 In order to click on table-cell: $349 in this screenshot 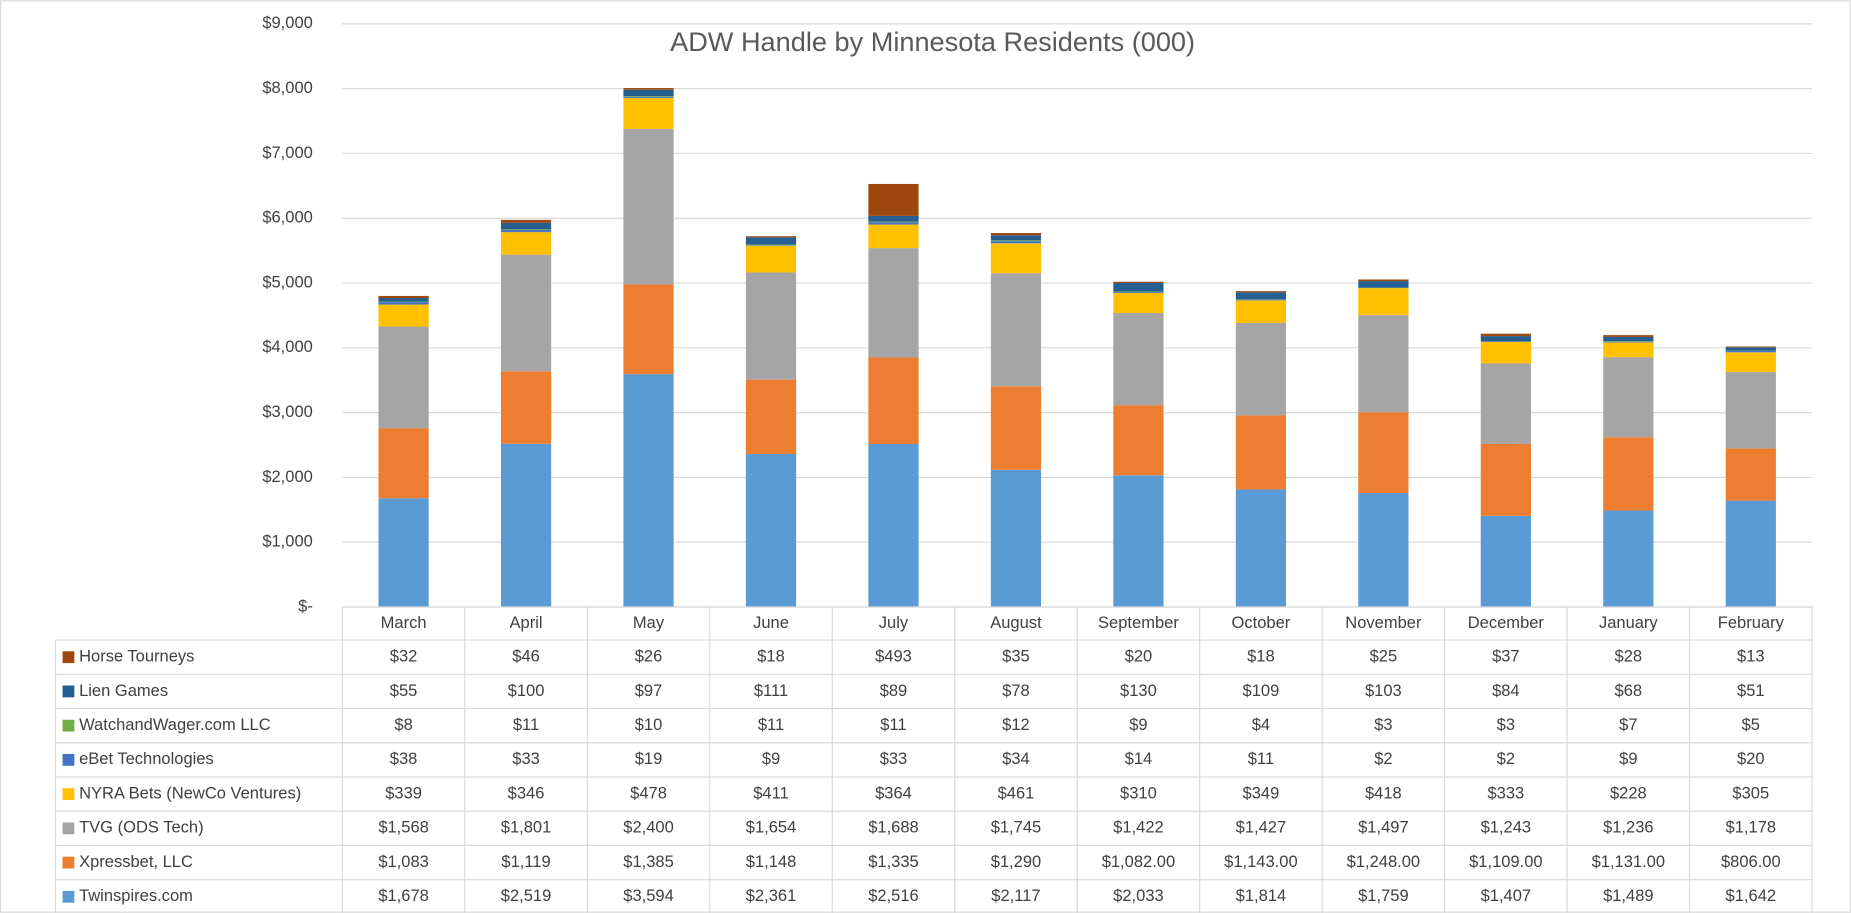, I will do `click(1261, 792)`.